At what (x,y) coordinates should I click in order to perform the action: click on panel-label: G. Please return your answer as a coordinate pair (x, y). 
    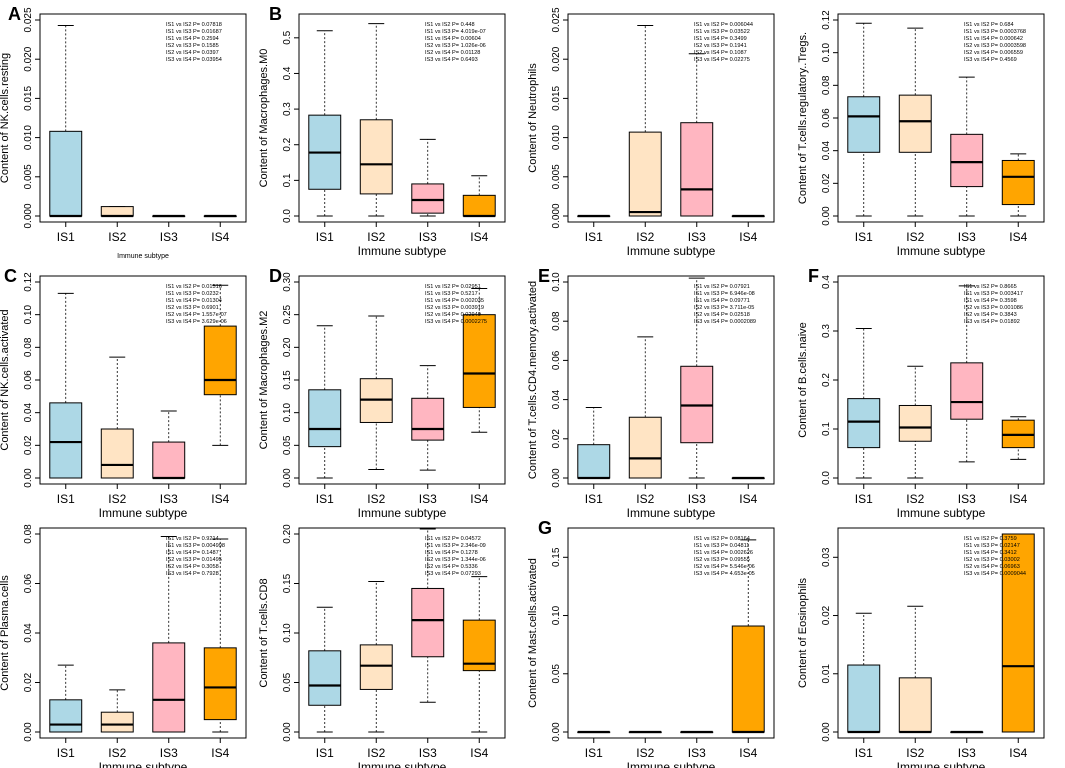
    Looking at the image, I should click on (545, 528).